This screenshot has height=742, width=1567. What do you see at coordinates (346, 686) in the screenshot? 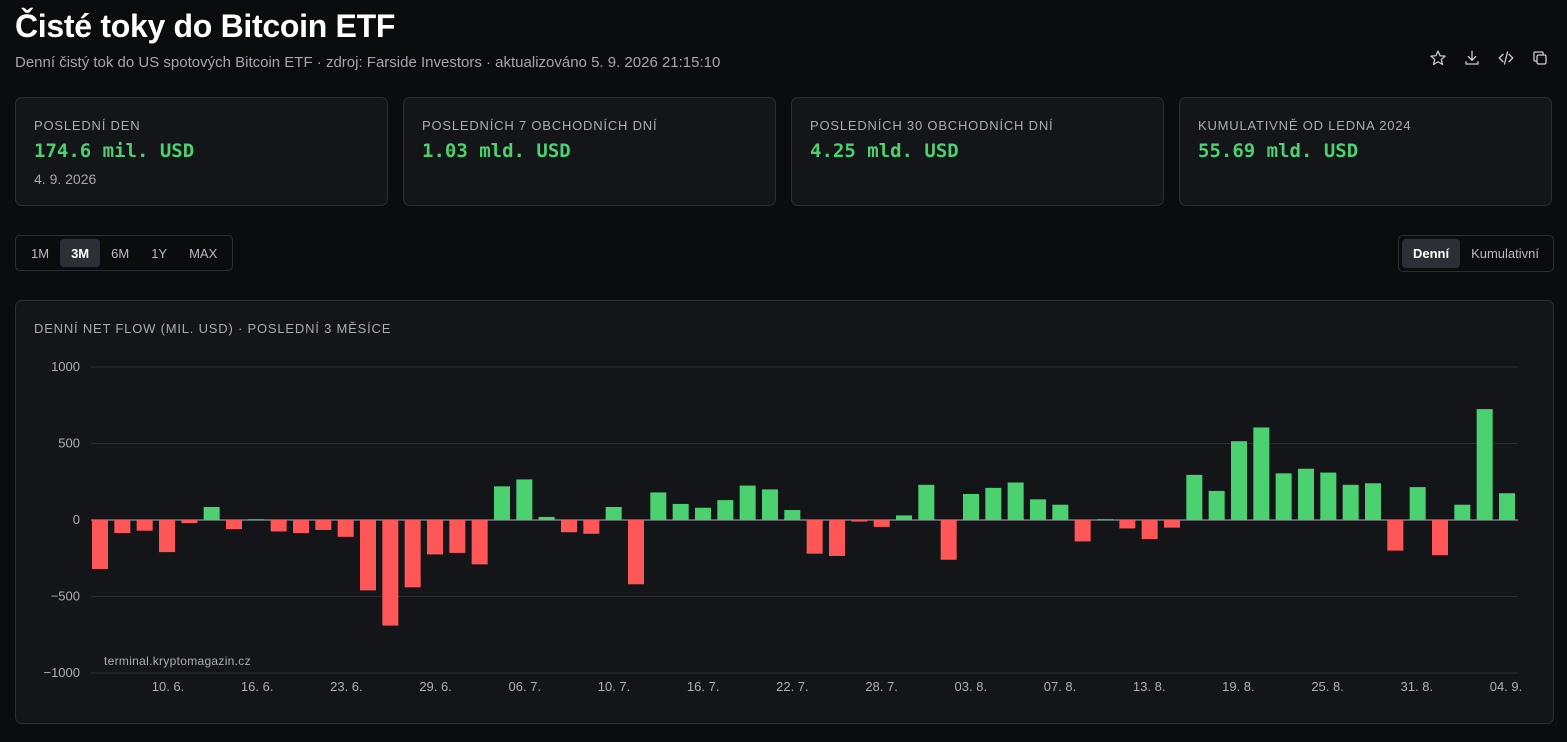
I see `x-tick-label: 23. 6.` at bounding box center [346, 686].